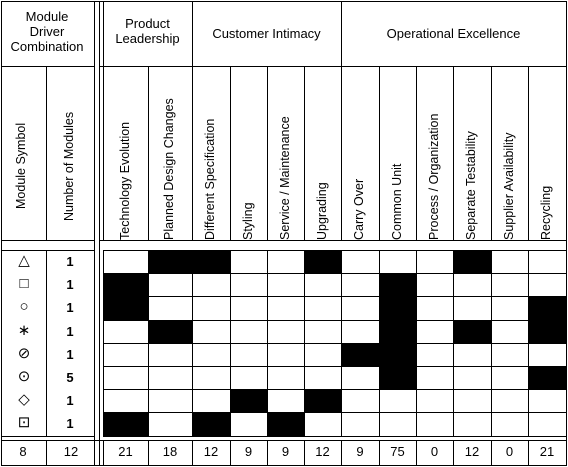  I want to click on module-symbol-header: Module Symbol, so click(21, 165).